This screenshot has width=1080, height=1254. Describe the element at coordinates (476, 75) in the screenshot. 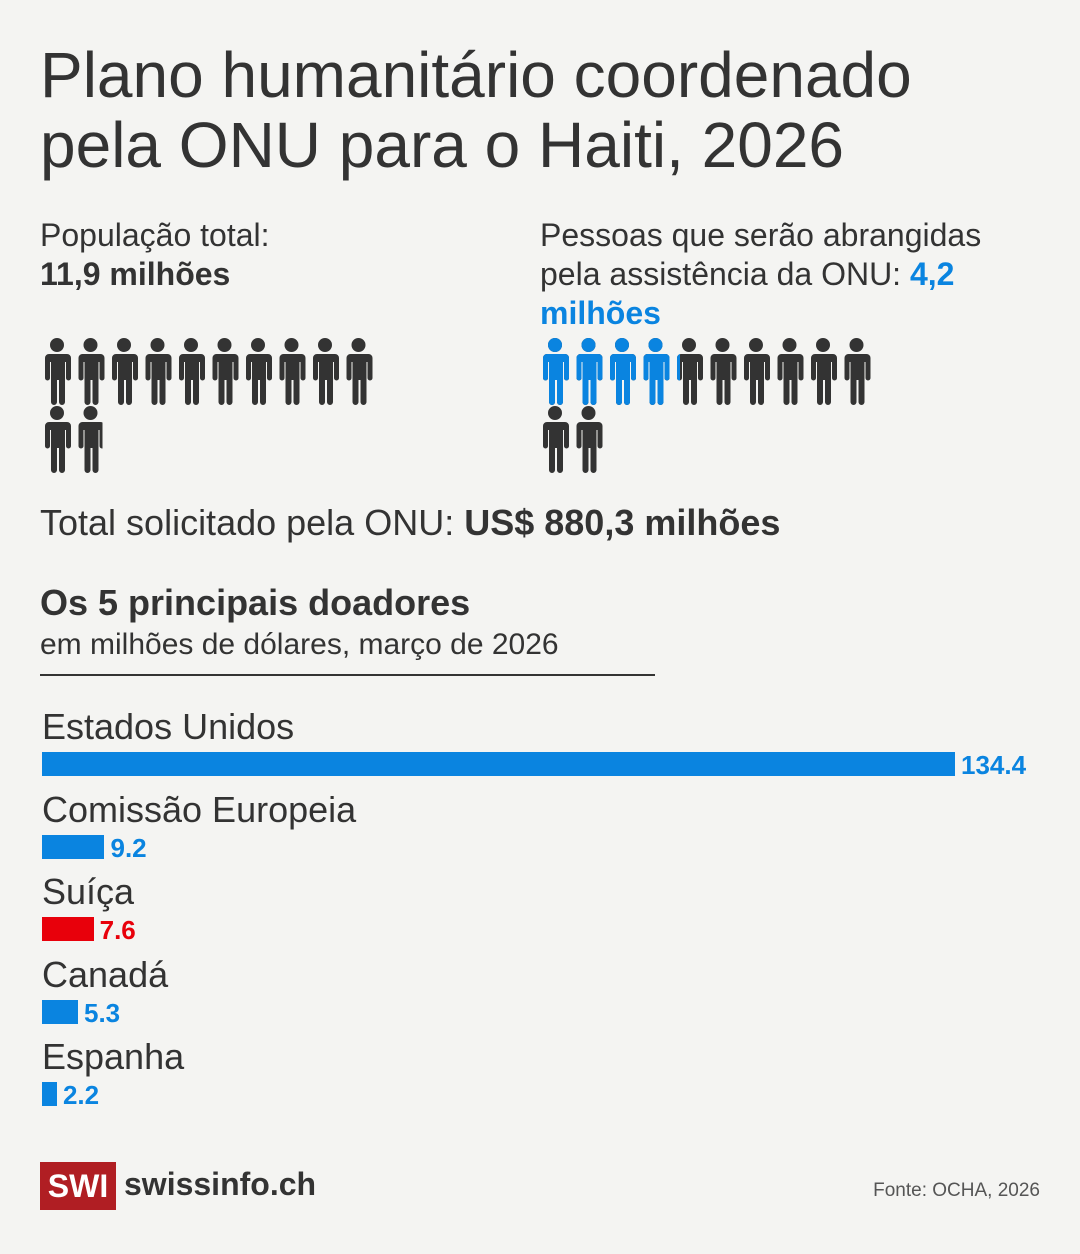

I see `title-line-1: Plano humanitário coordenado` at that location.